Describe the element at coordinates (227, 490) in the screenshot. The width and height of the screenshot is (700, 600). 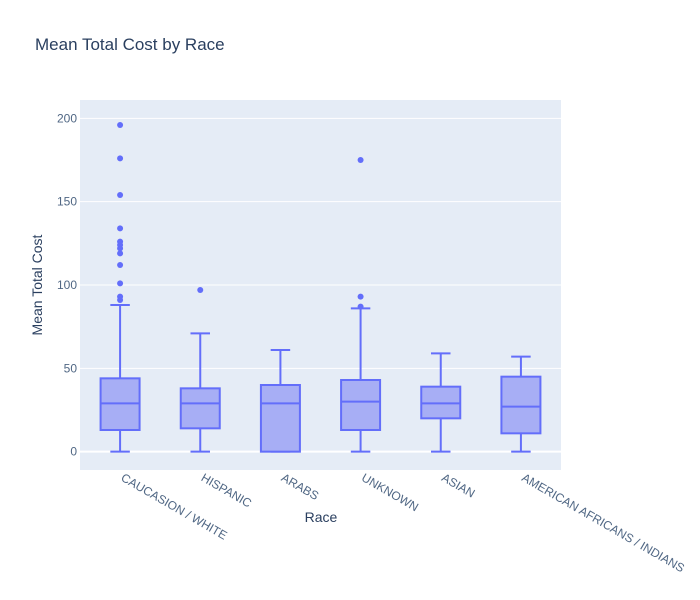
I see `x-tick-label: HISPANIC` at that location.